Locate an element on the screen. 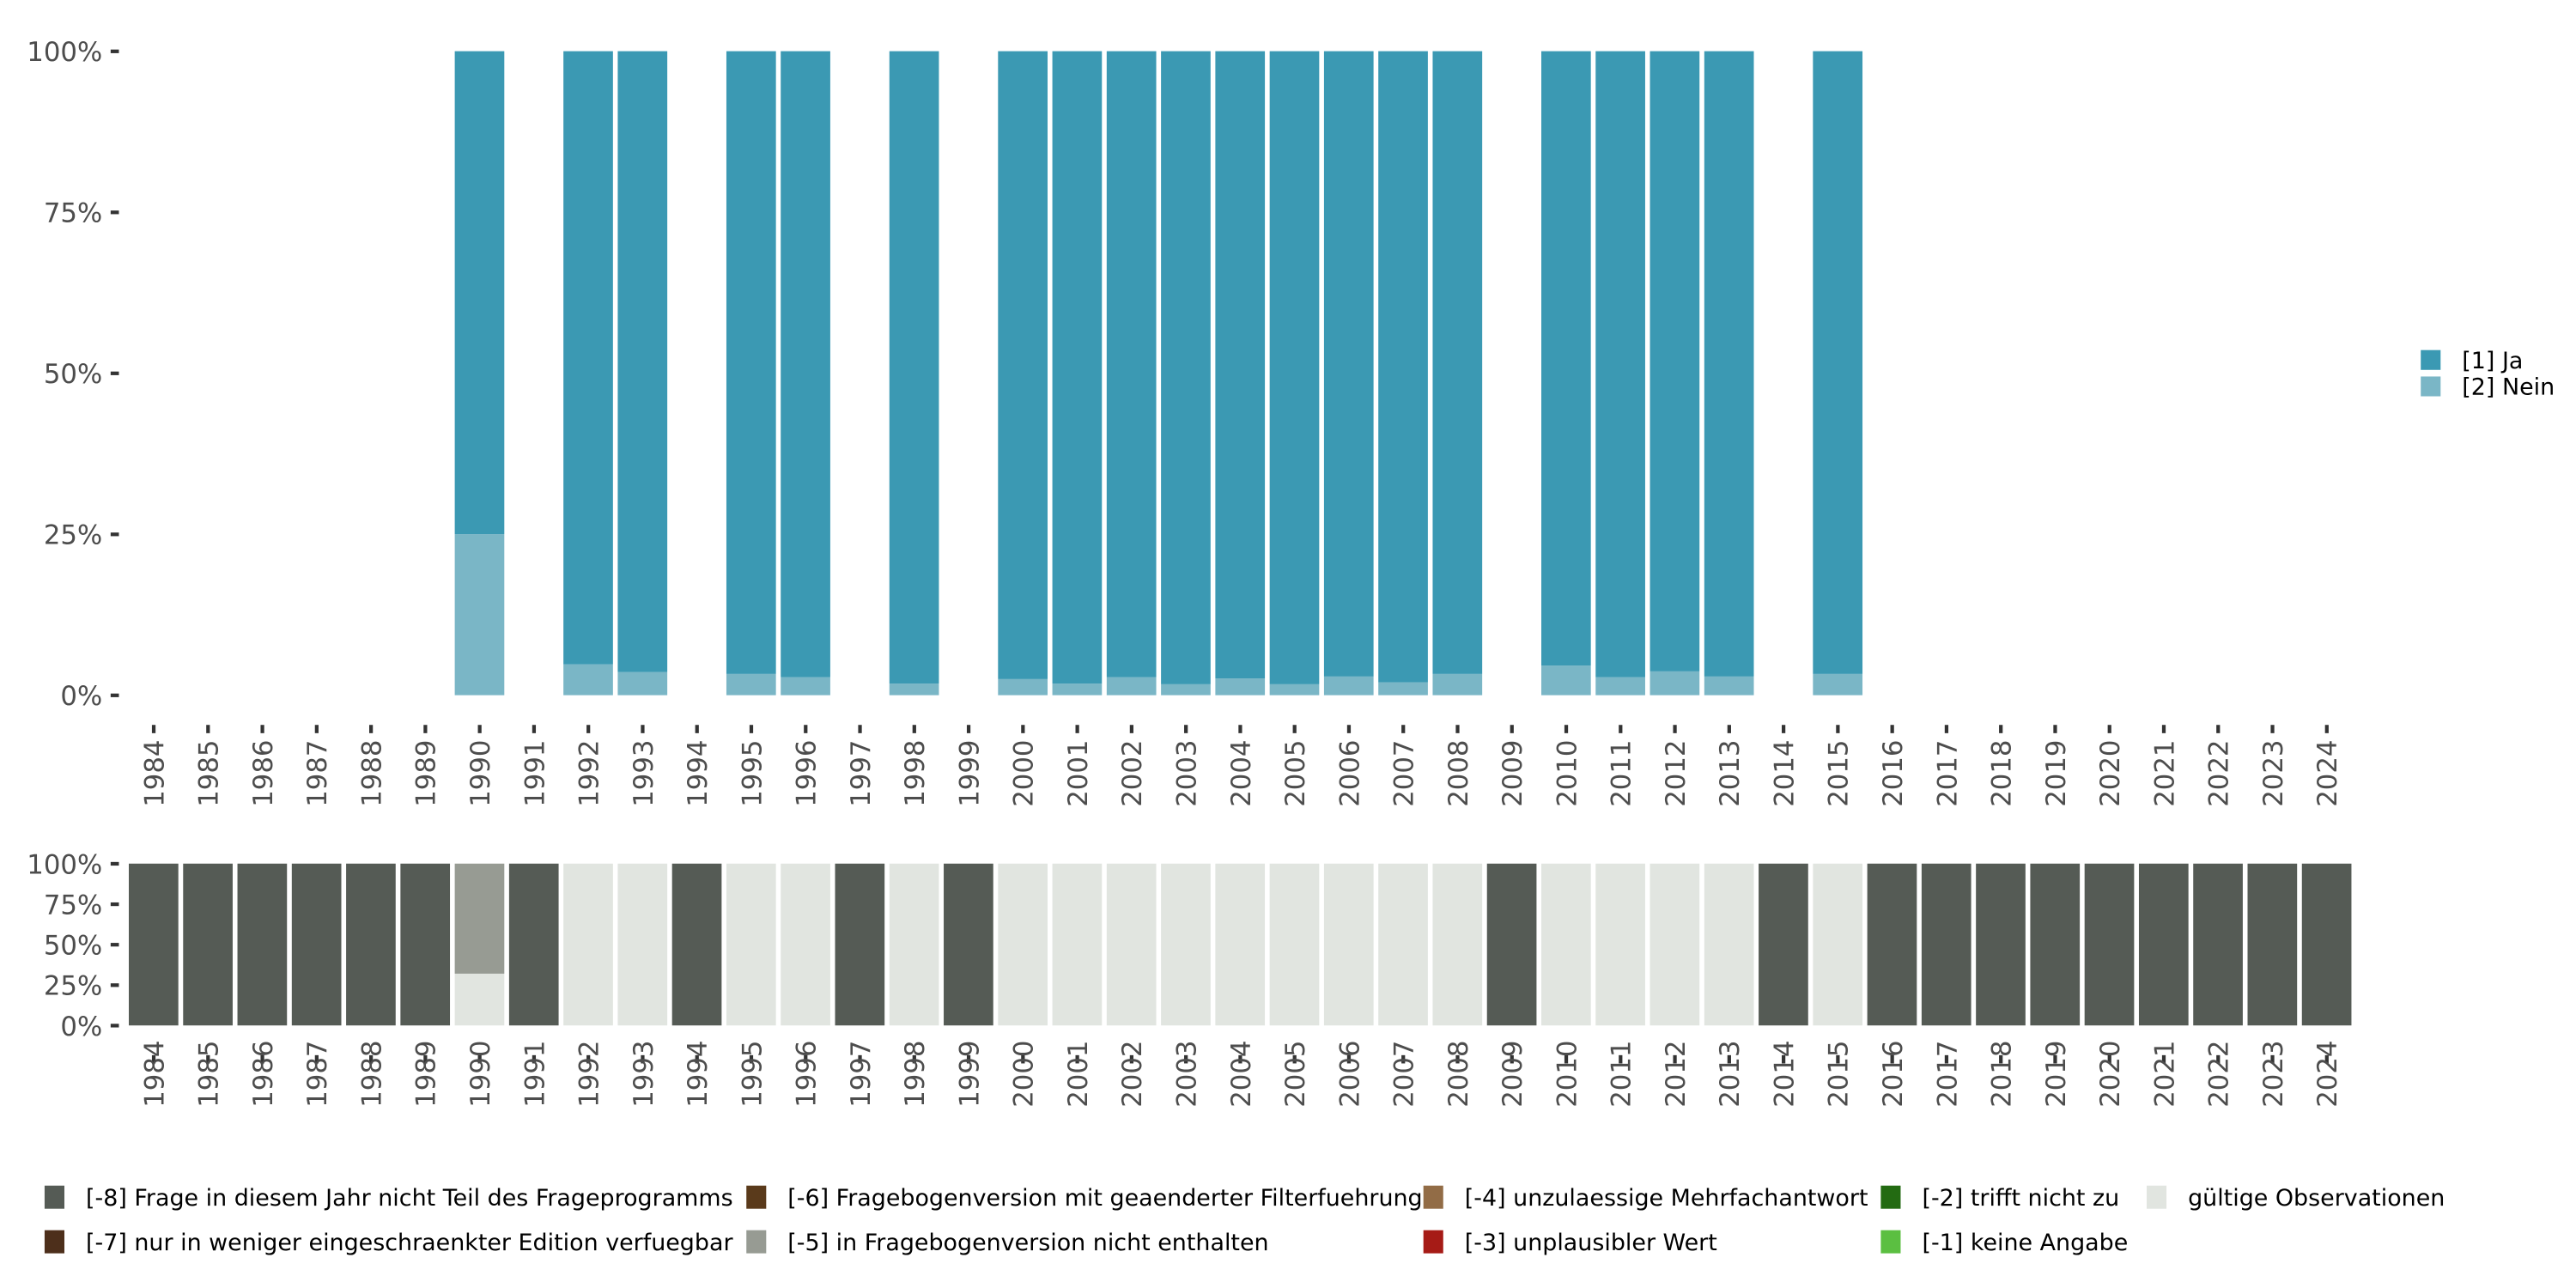 Image resolution: width=2576 pixels, height=1288 pixels. x-tick-label: 2018 is located at coordinates (2003, 1074).